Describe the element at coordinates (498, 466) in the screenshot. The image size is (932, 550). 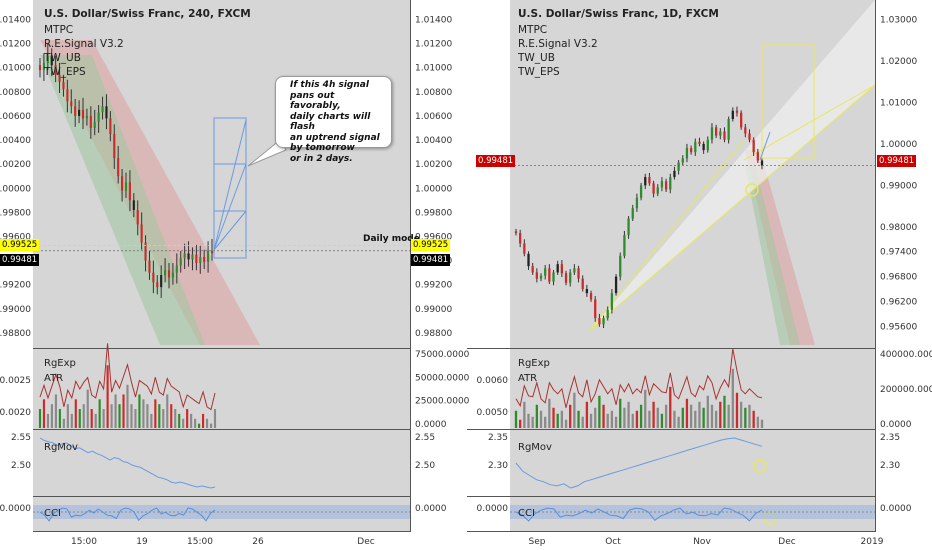
I see `rgmov-y-tick: 2.30` at that location.